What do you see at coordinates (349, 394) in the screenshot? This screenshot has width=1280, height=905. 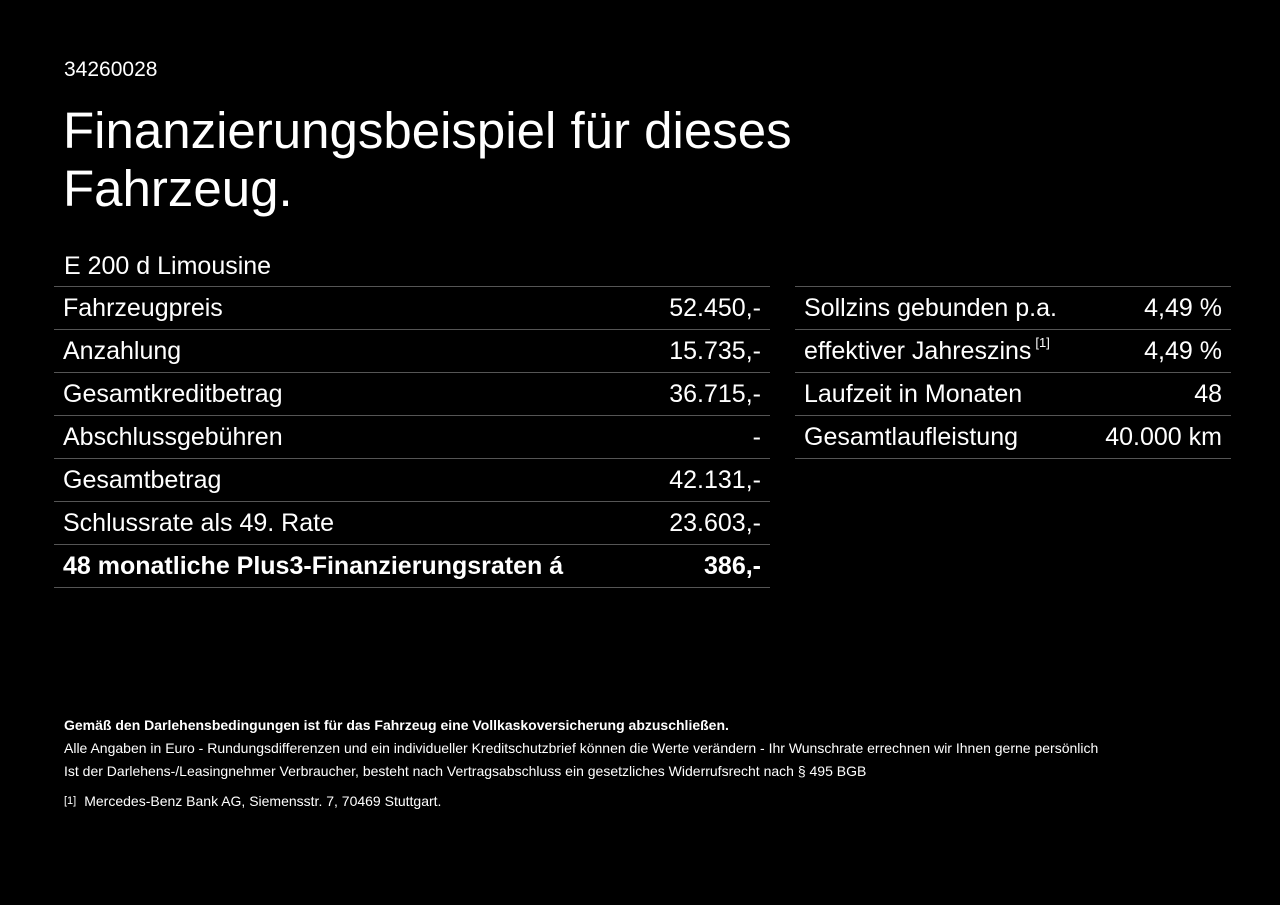 I see `row-label: Gesamtkreditbetrag` at bounding box center [349, 394].